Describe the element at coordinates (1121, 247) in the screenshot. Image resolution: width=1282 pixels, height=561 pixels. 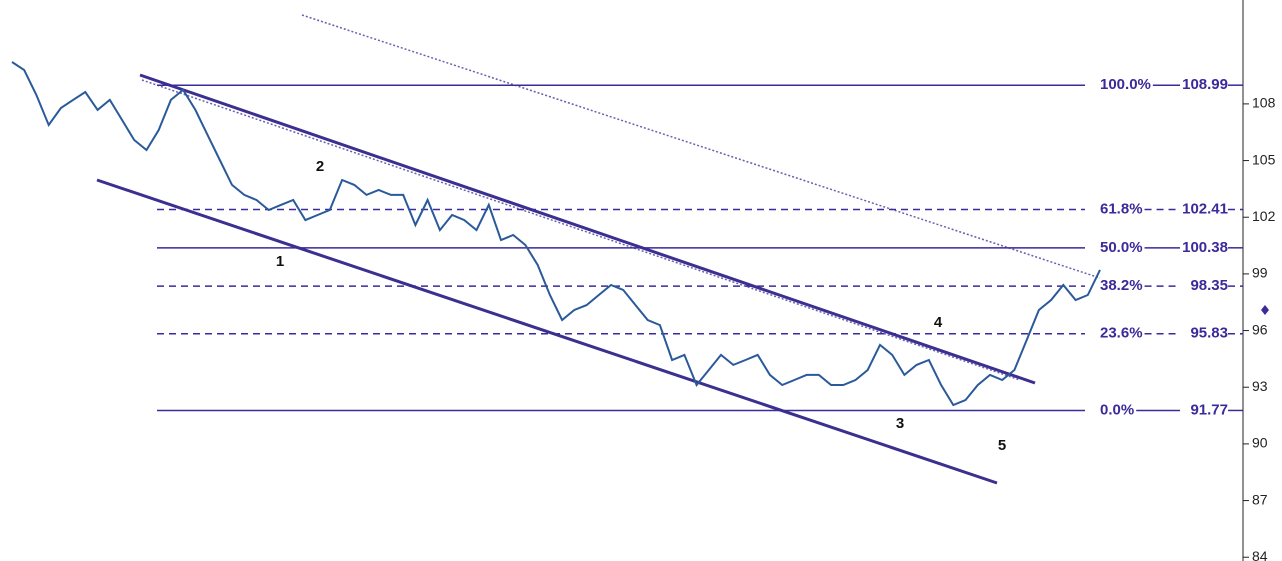
I see `fib-ratio: 50.0%` at that location.